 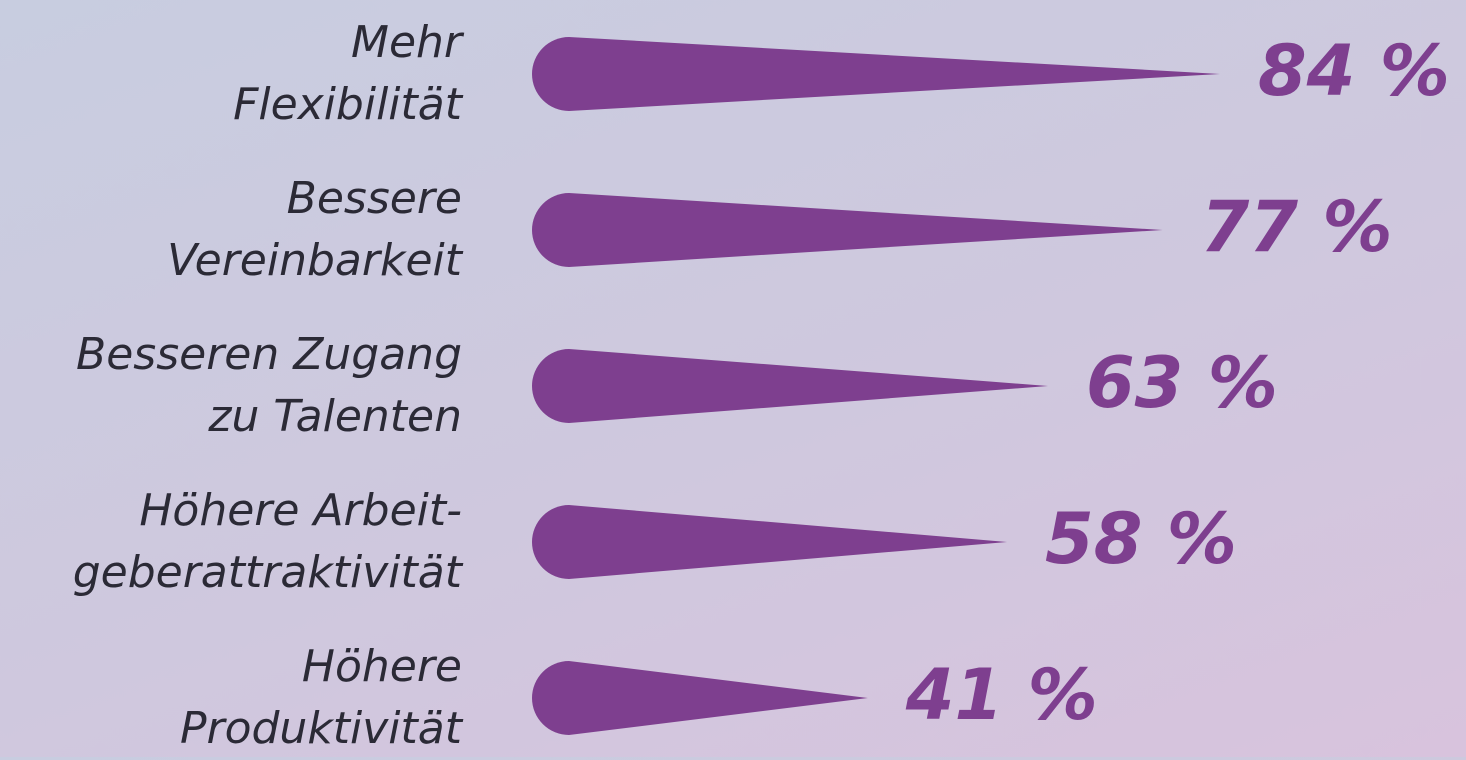 I want to click on category-label: Bessere Vereinbarkeit, so click(x=314, y=229).